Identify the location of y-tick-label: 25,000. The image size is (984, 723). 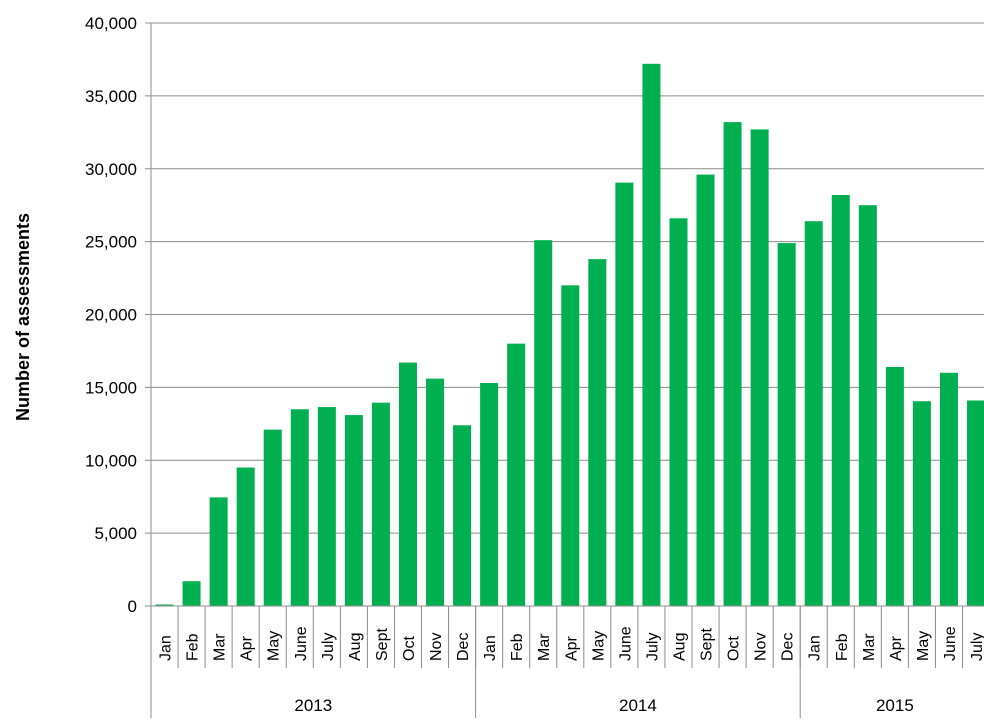
(111, 242).